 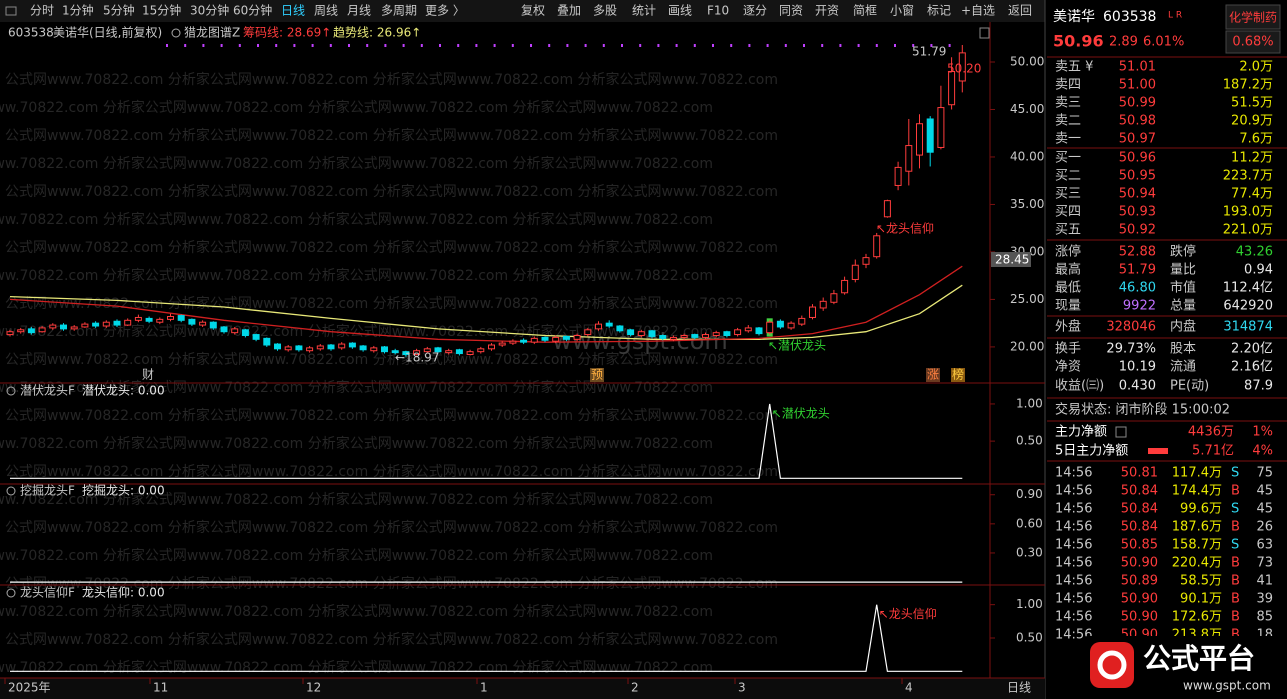 I want to click on book-price: 51.00, so click(x=1137, y=85).